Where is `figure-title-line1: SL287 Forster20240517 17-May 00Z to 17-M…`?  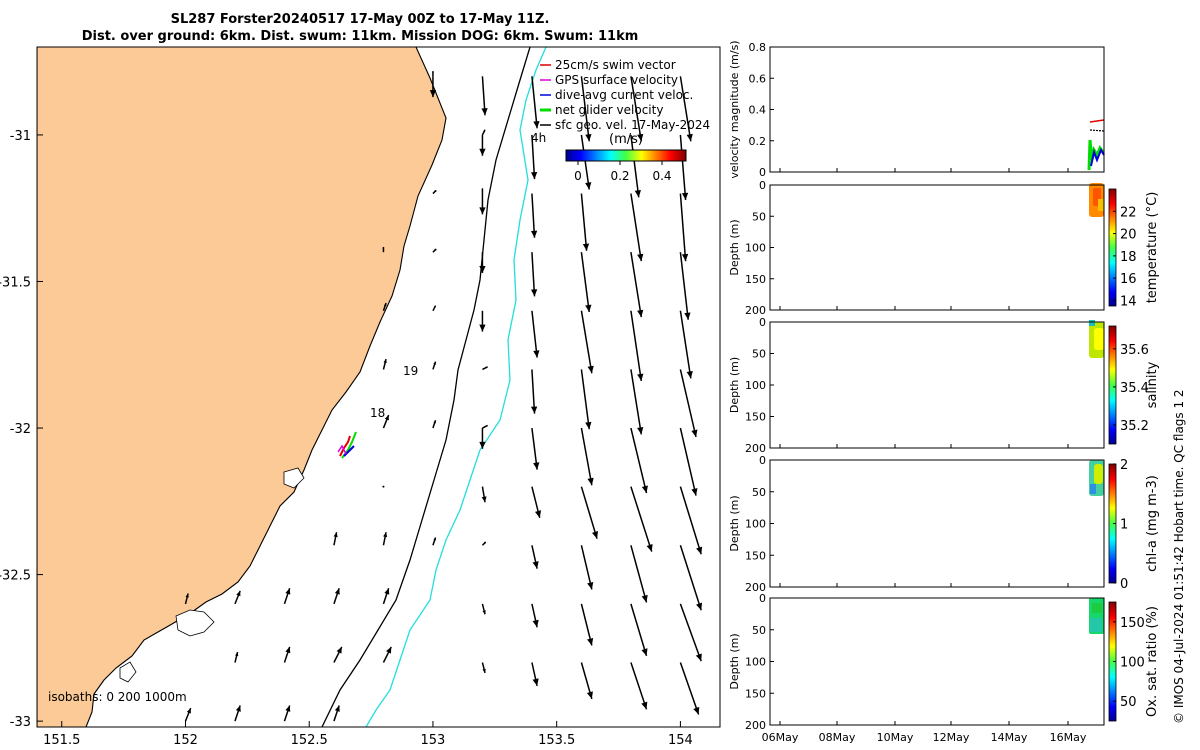
figure-title-line1: SL287 Forster20240517 17-May 00Z to 17-M… is located at coordinates (360, 19).